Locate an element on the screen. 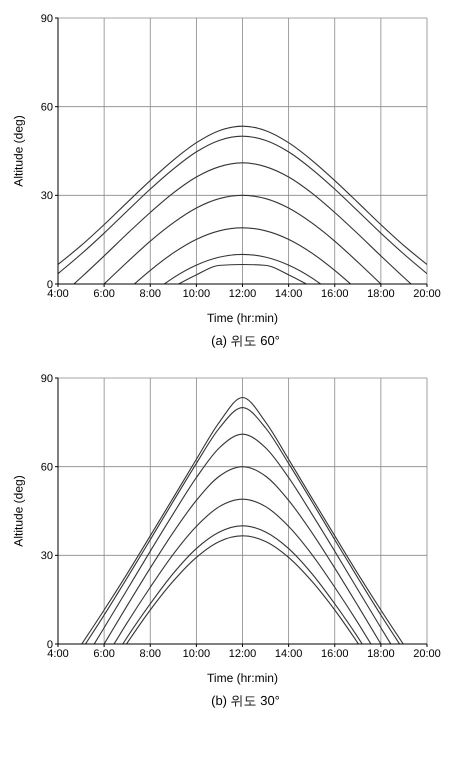  text: (a) 위도 60° is located at coordinates (245, 341).